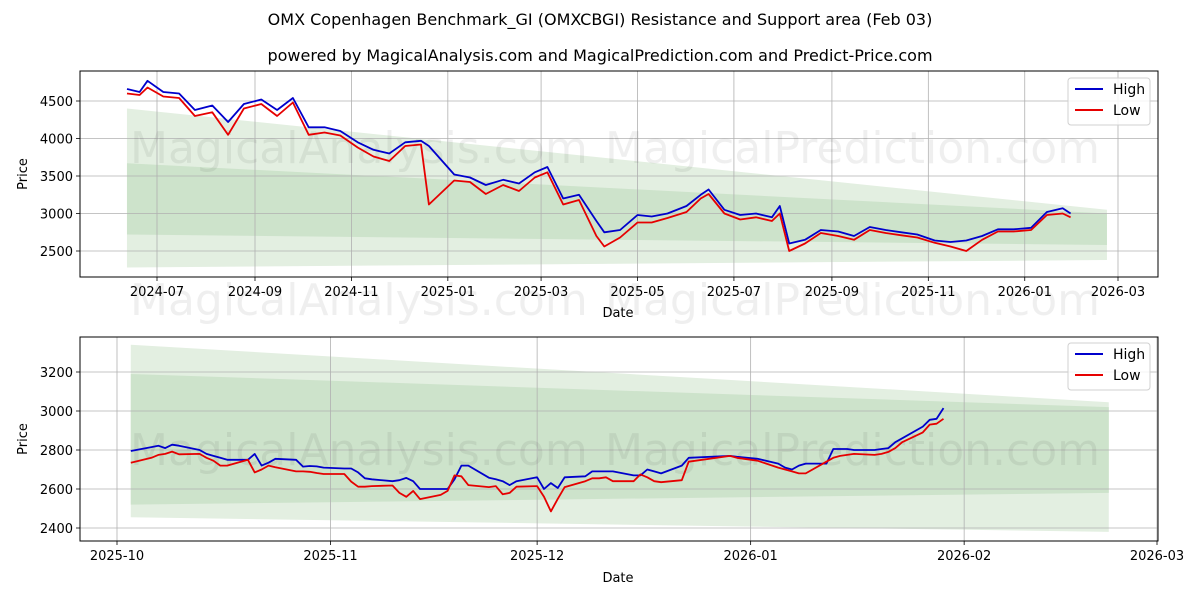  I want to click on watermark-prediction: MagicalPrediction.com, so click(852, 148).